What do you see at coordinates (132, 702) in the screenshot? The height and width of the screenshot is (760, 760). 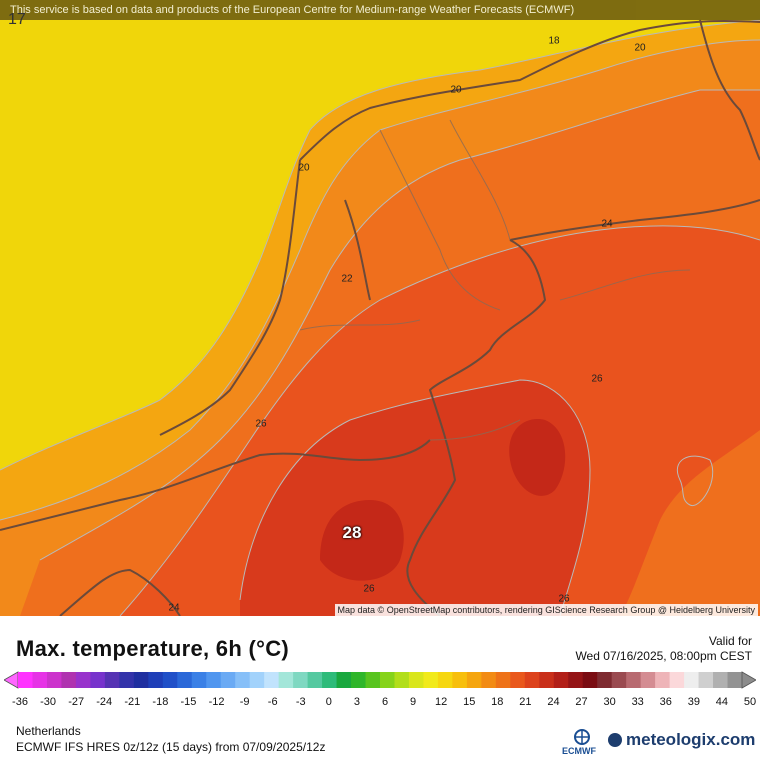 I see `scale-tick-label: -21` at bounding box center [132, 702].